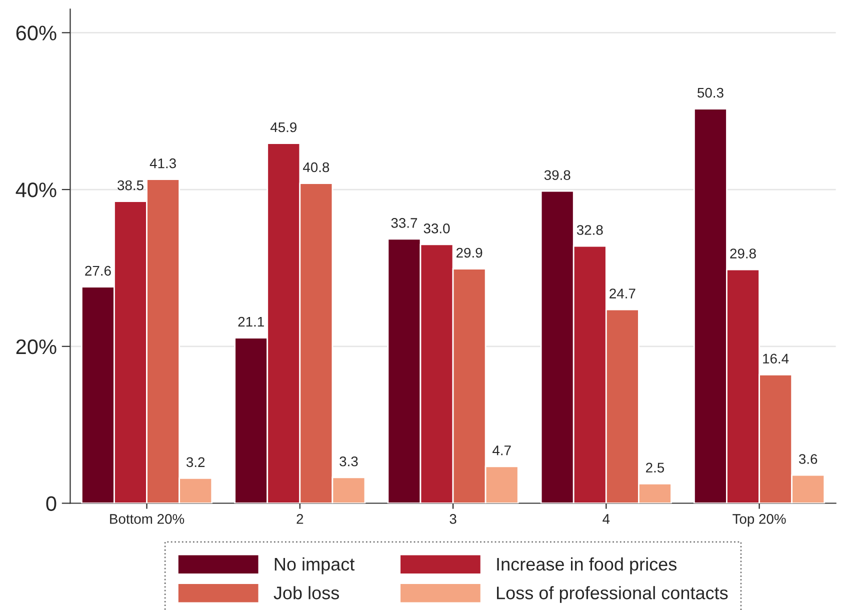 This screenshot has width=846, height=610. Describe the element at coordinates (612, 594) in the screenshot. I see `legend-label: Loss of professional contacts` at that location.